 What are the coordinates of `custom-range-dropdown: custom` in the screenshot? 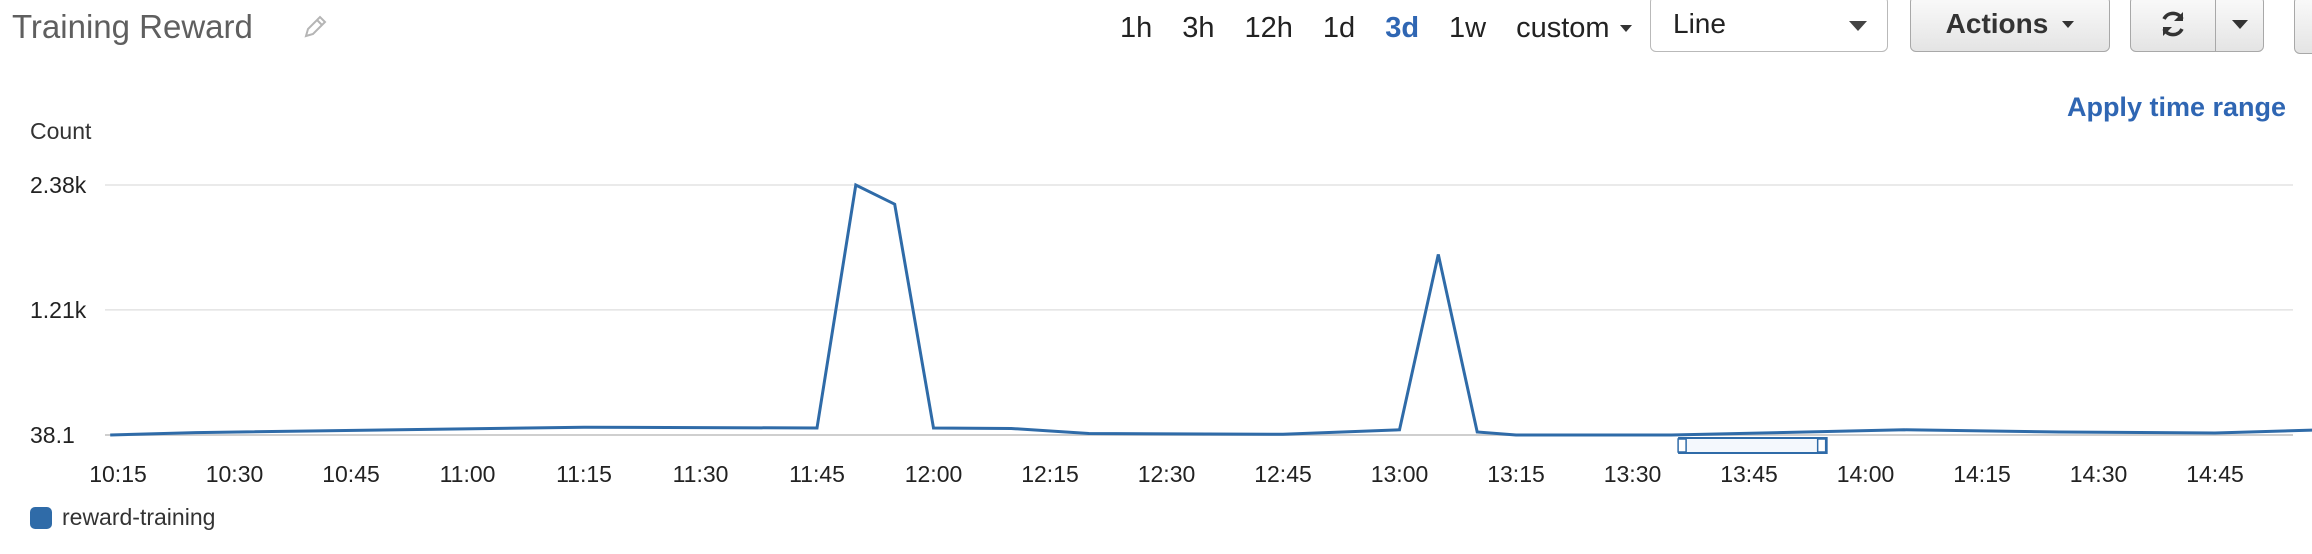 It's located at (1574, 28).